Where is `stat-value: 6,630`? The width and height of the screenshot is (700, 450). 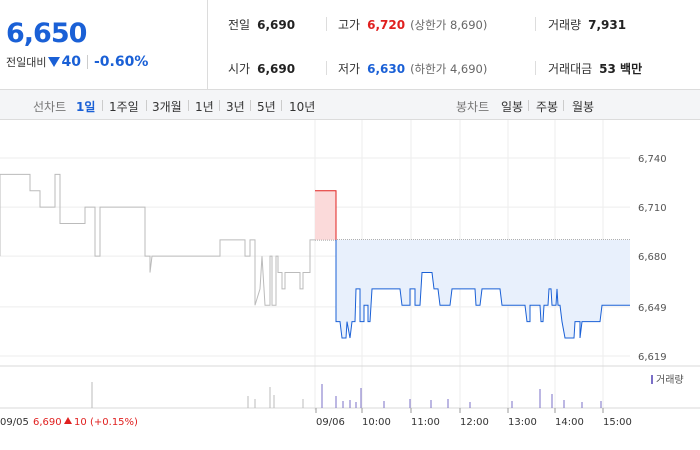 stat-value: 6,630 is located at coordinates (386, 68).